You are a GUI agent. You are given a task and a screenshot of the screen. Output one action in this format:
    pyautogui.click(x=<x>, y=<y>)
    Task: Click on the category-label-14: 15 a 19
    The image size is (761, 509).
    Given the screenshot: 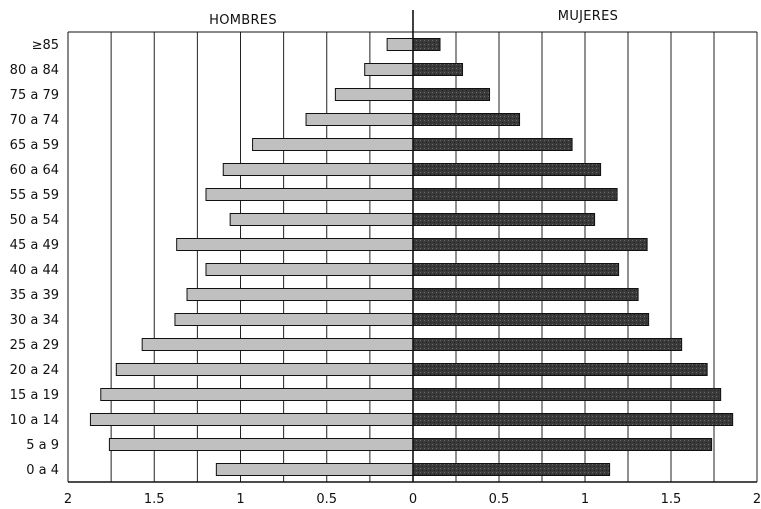 What is the action you would take?
    pyautogui.click(x=34, y=395)
    